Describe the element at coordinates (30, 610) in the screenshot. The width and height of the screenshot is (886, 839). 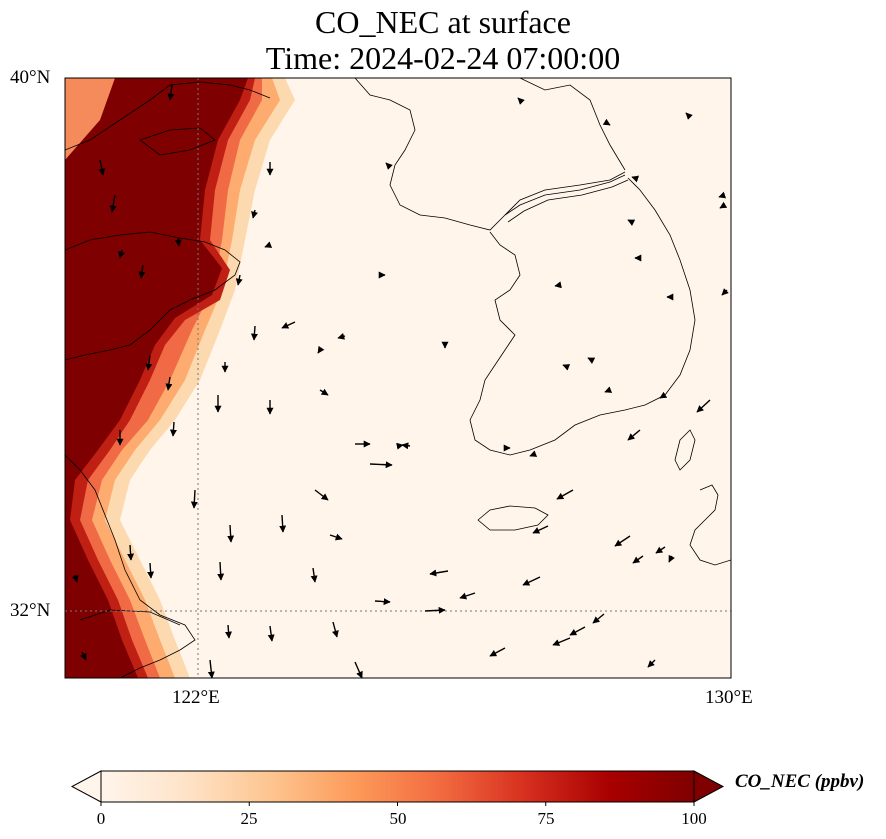
I see `lat-tick-label-32: 32°N` at that location.